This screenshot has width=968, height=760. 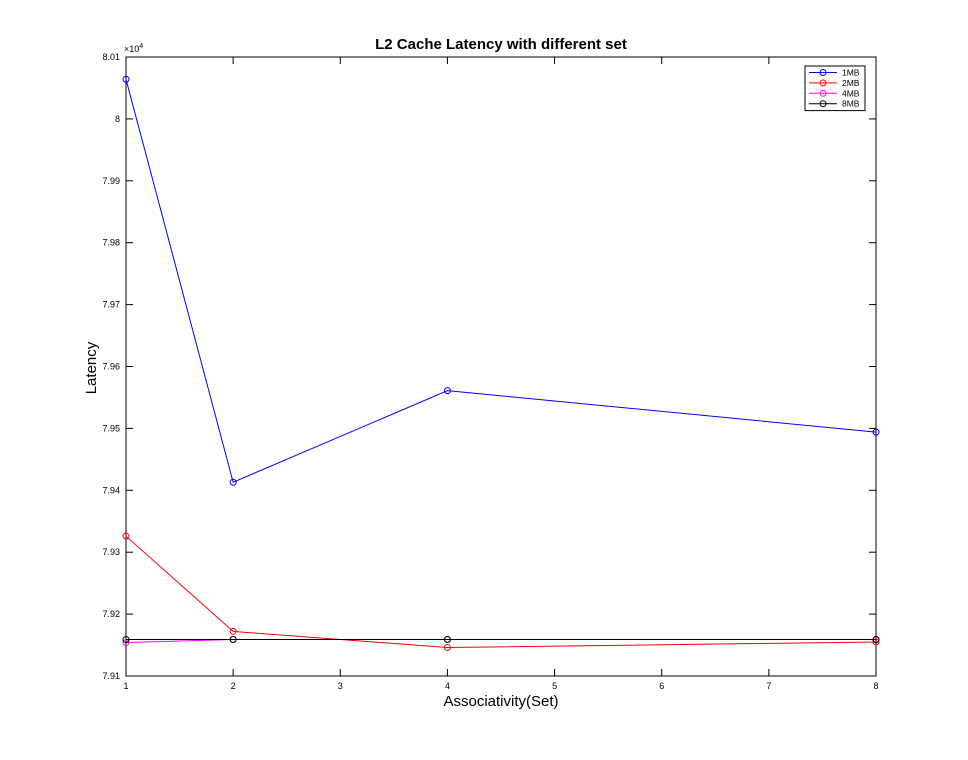 I want to click on legend-label: 1MB, so click(x=851, y=73).